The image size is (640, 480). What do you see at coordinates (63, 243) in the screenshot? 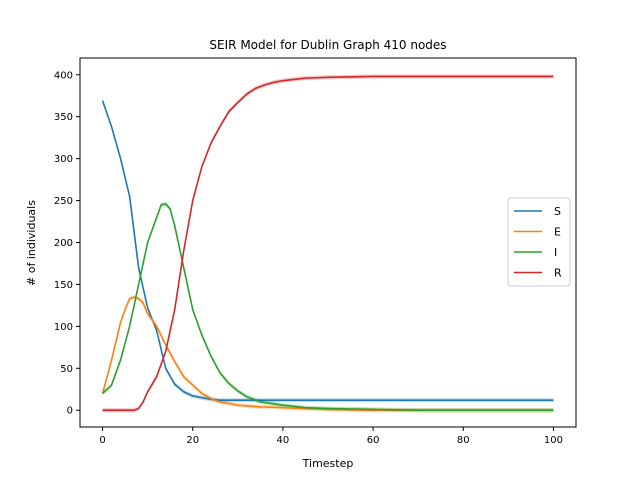
I see `y-tick-label: 200` at bounding box center [63, 243].